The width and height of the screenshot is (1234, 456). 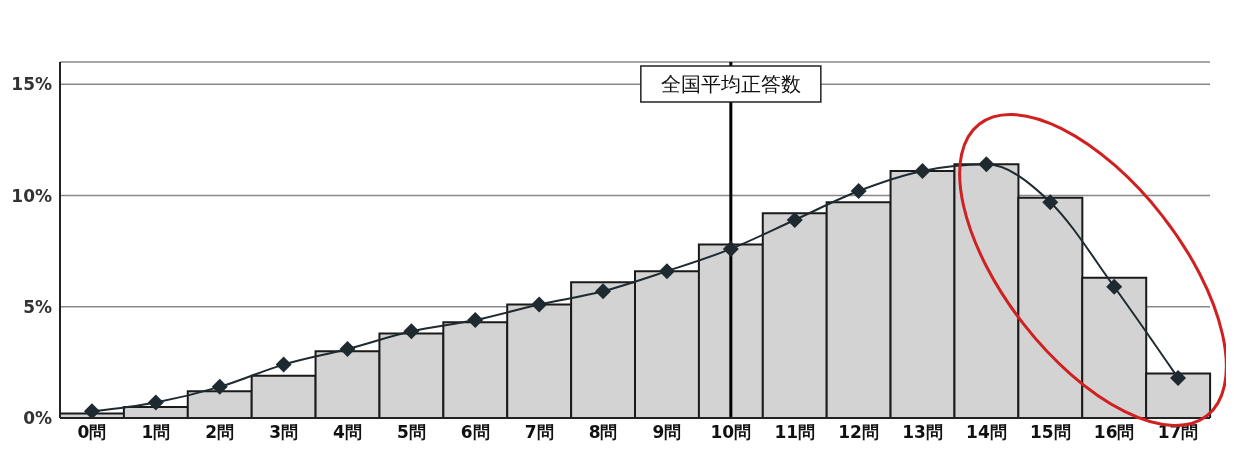 I want to click on x-tick-label: 3問, so click(x=284, y=432).